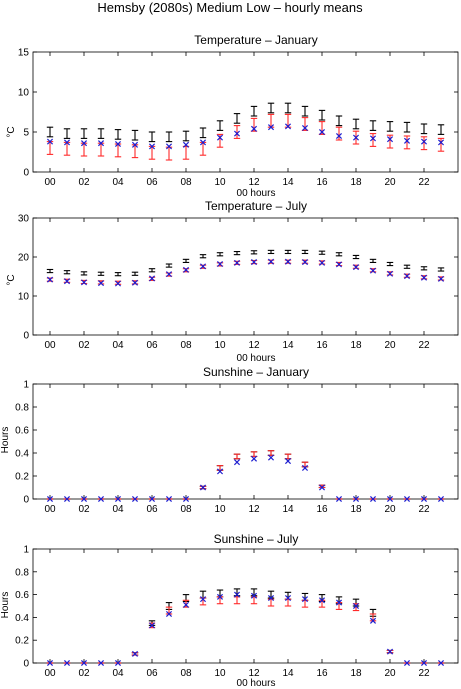  What do you see at coordinates (26, 500) in the screenshot?
I see `y-tick-label: 0` at bounding box center [26, 500].